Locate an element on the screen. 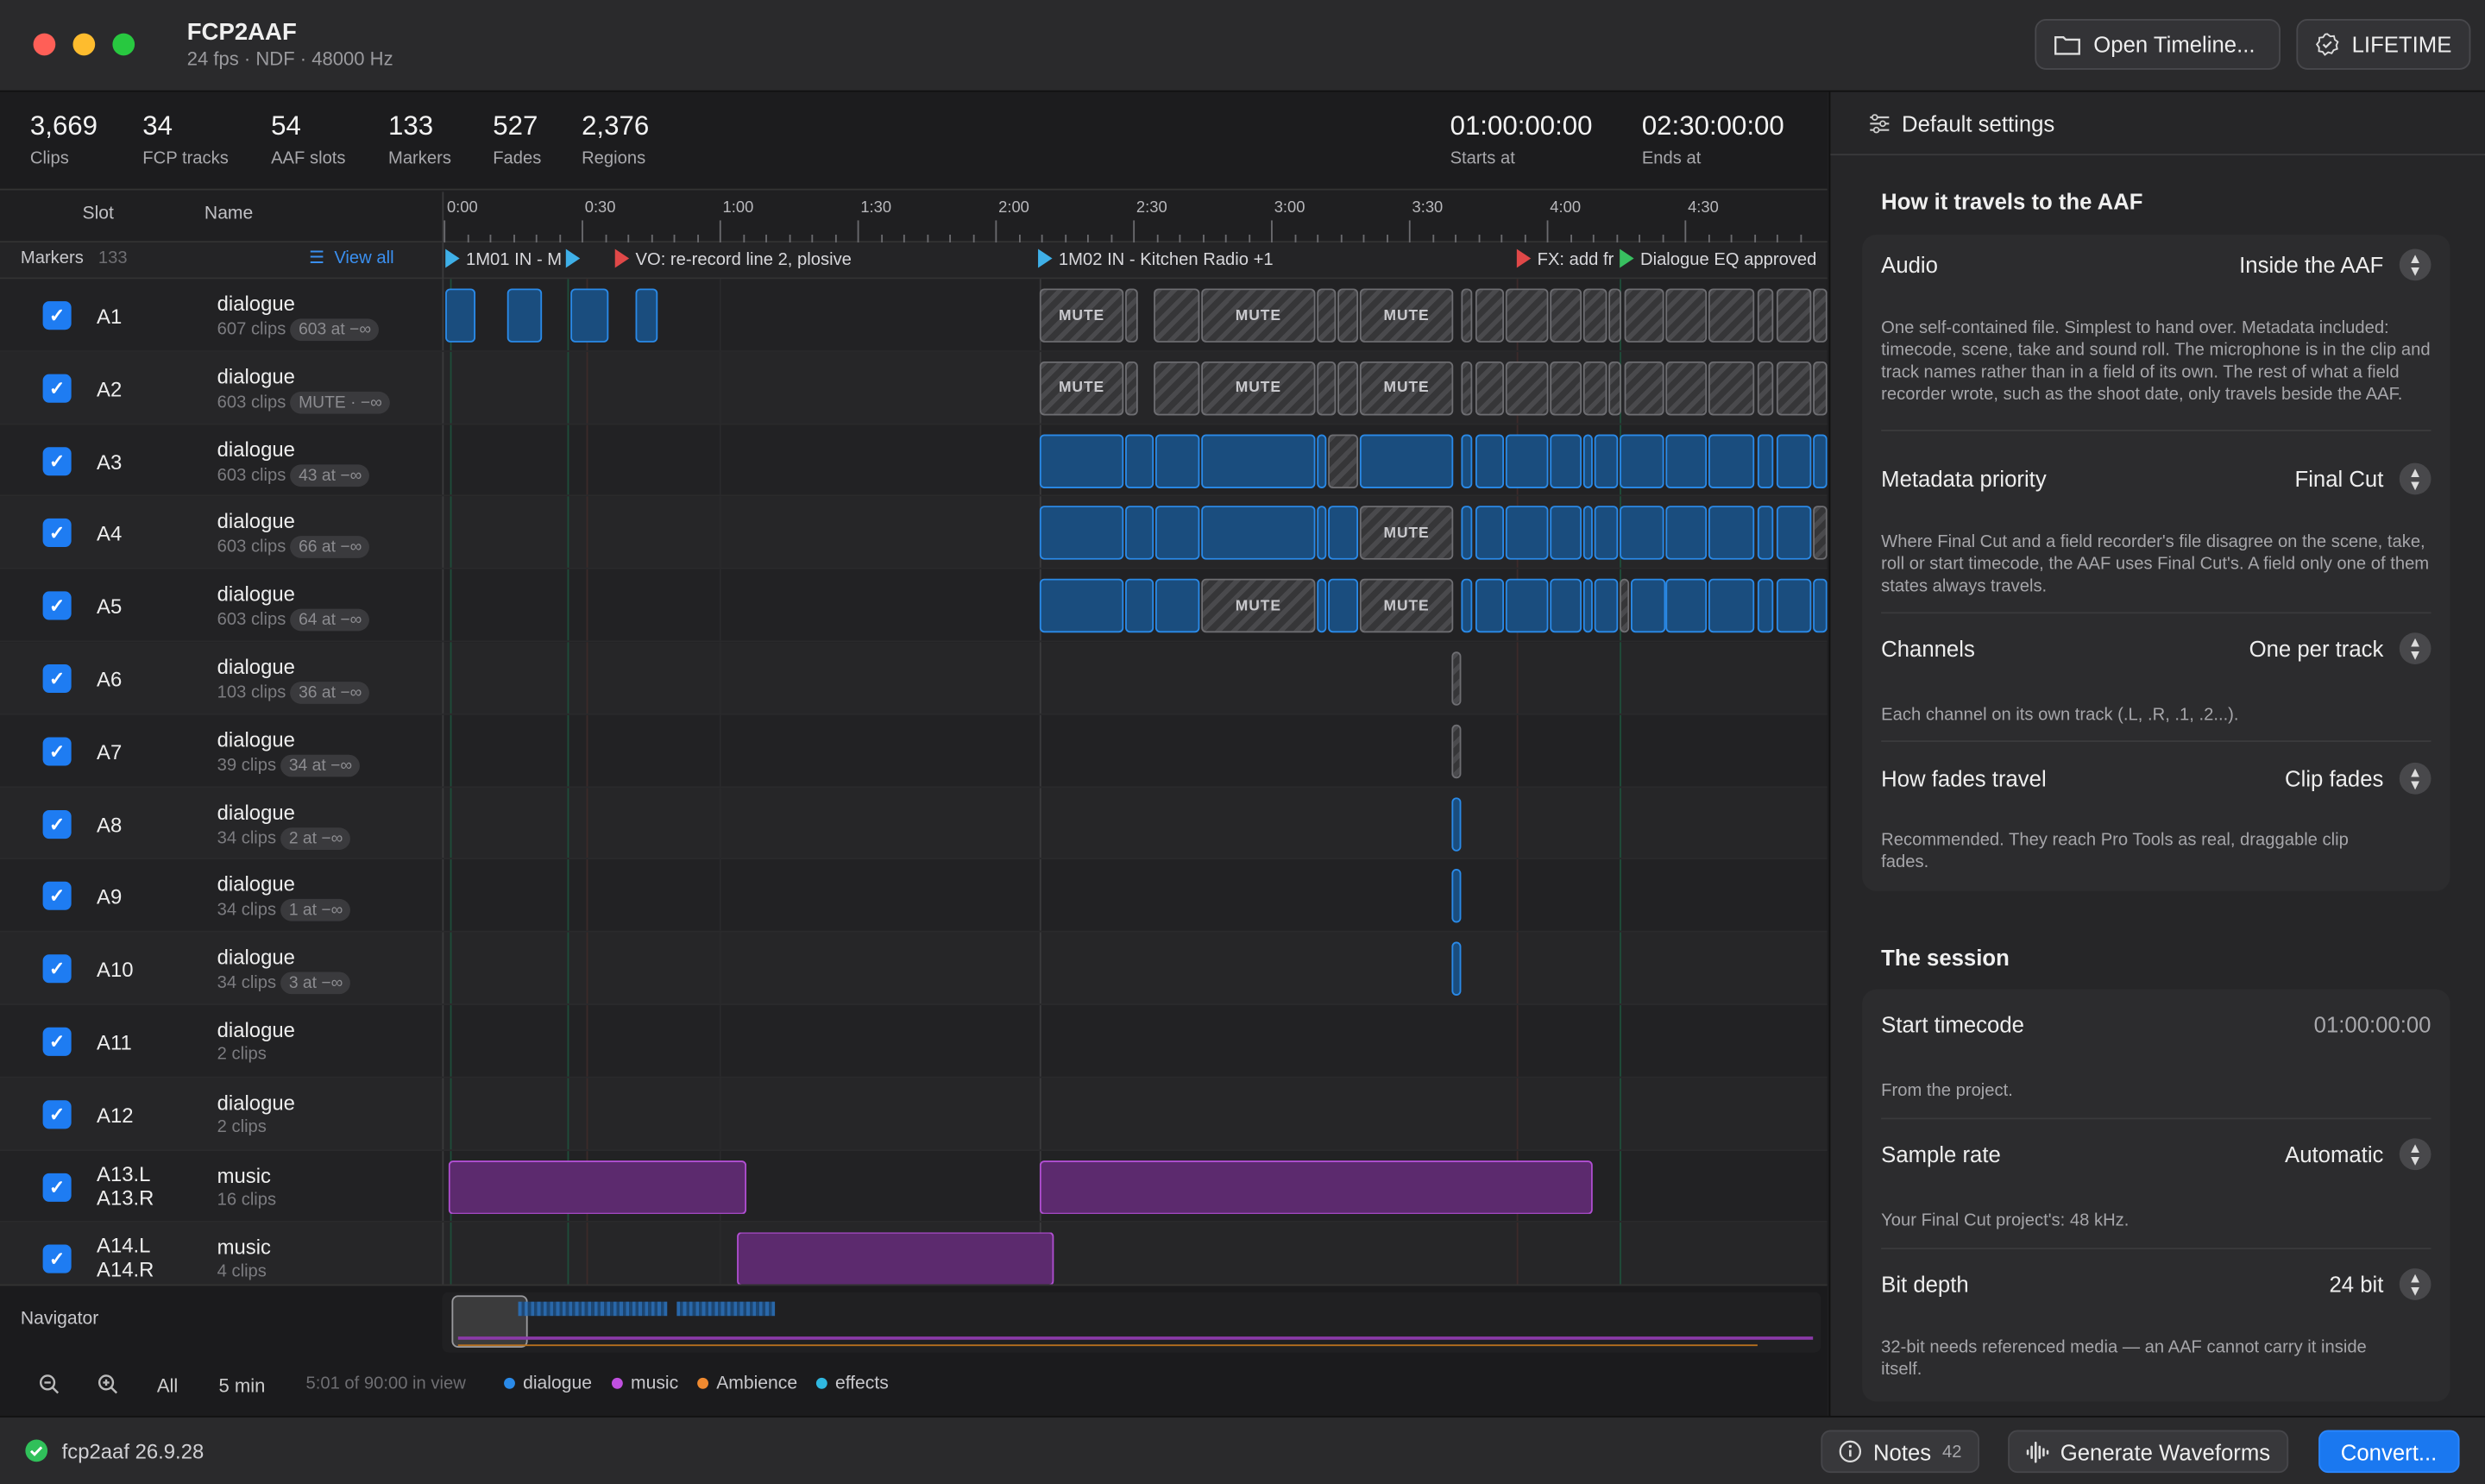 Image resolution: width=2485 pixels, height=1484 pixels. navigator-viewport-handle is located at coordinates (489, 1321).